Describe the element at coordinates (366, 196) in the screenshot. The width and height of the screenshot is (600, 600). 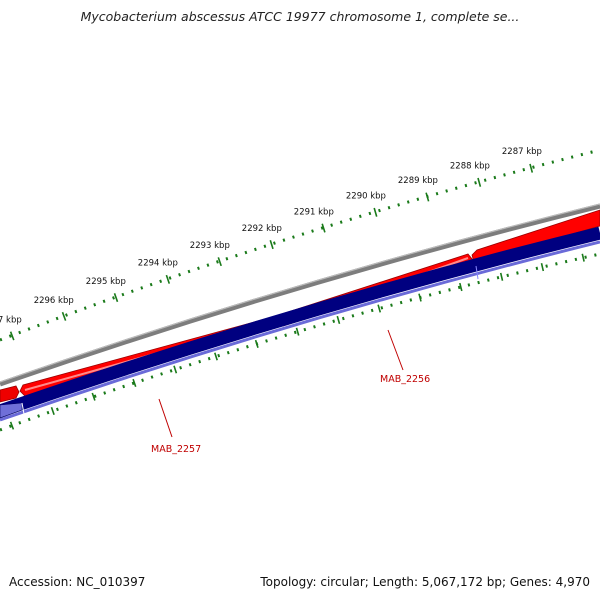
I see `scale-tick-label: 2290 kbp` at that location.